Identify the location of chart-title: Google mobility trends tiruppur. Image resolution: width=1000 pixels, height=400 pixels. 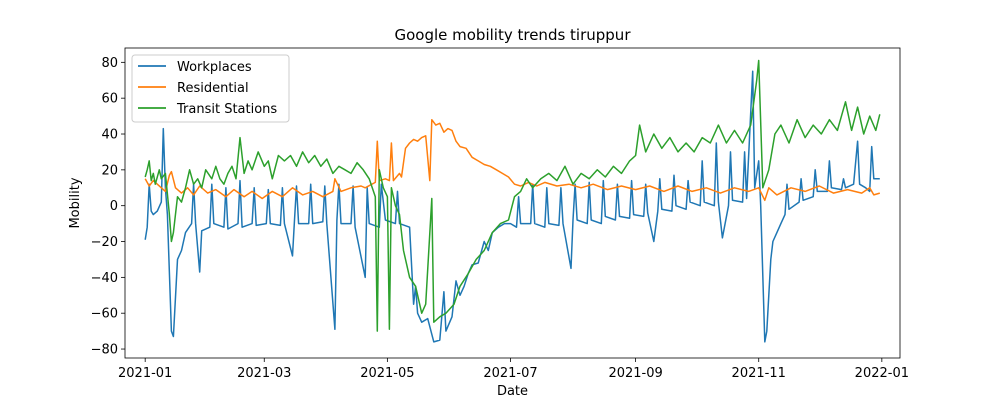
(512, 35).